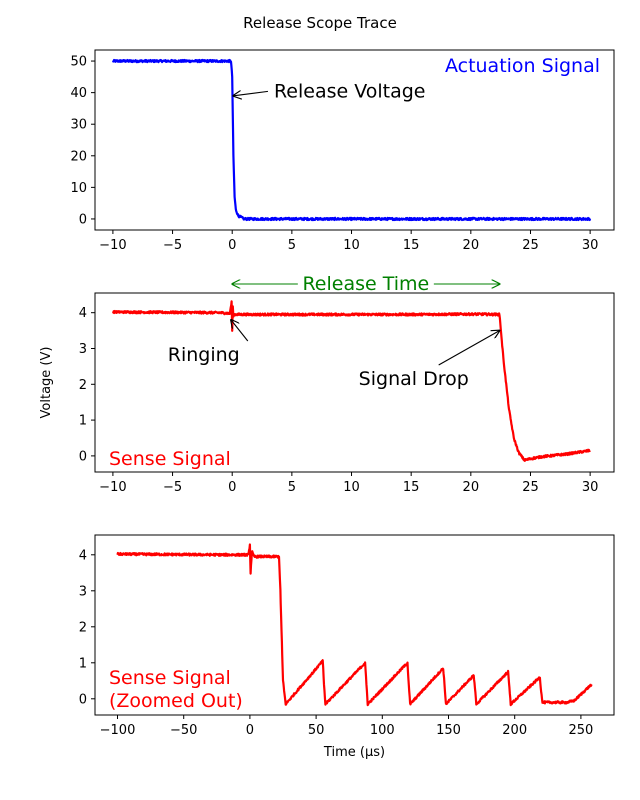 The image size is (640, 800). Describe the element at coordinates (78, 125) in the screenshot. I see `y-tick-label: 30` at that location.